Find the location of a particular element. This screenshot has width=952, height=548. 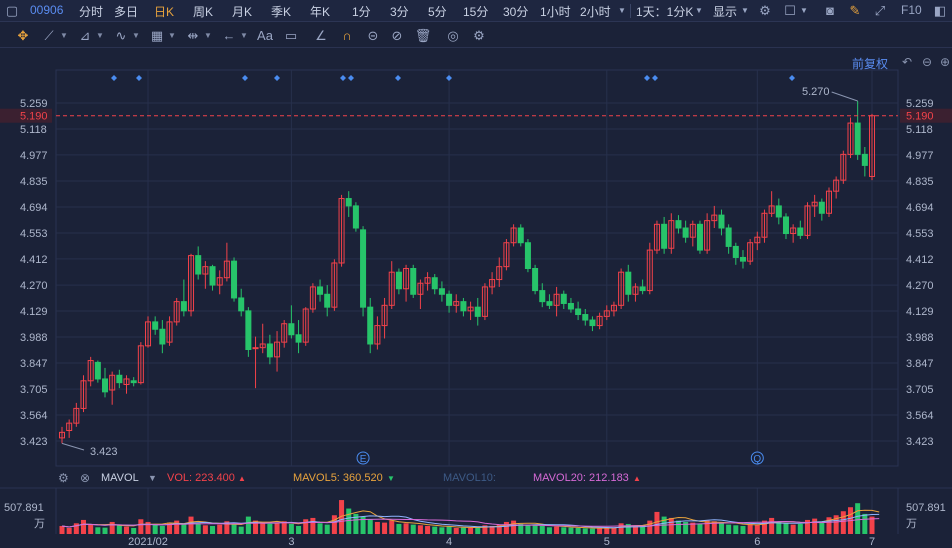

tab-month-k: 月K is located at coordinates (242, 12).